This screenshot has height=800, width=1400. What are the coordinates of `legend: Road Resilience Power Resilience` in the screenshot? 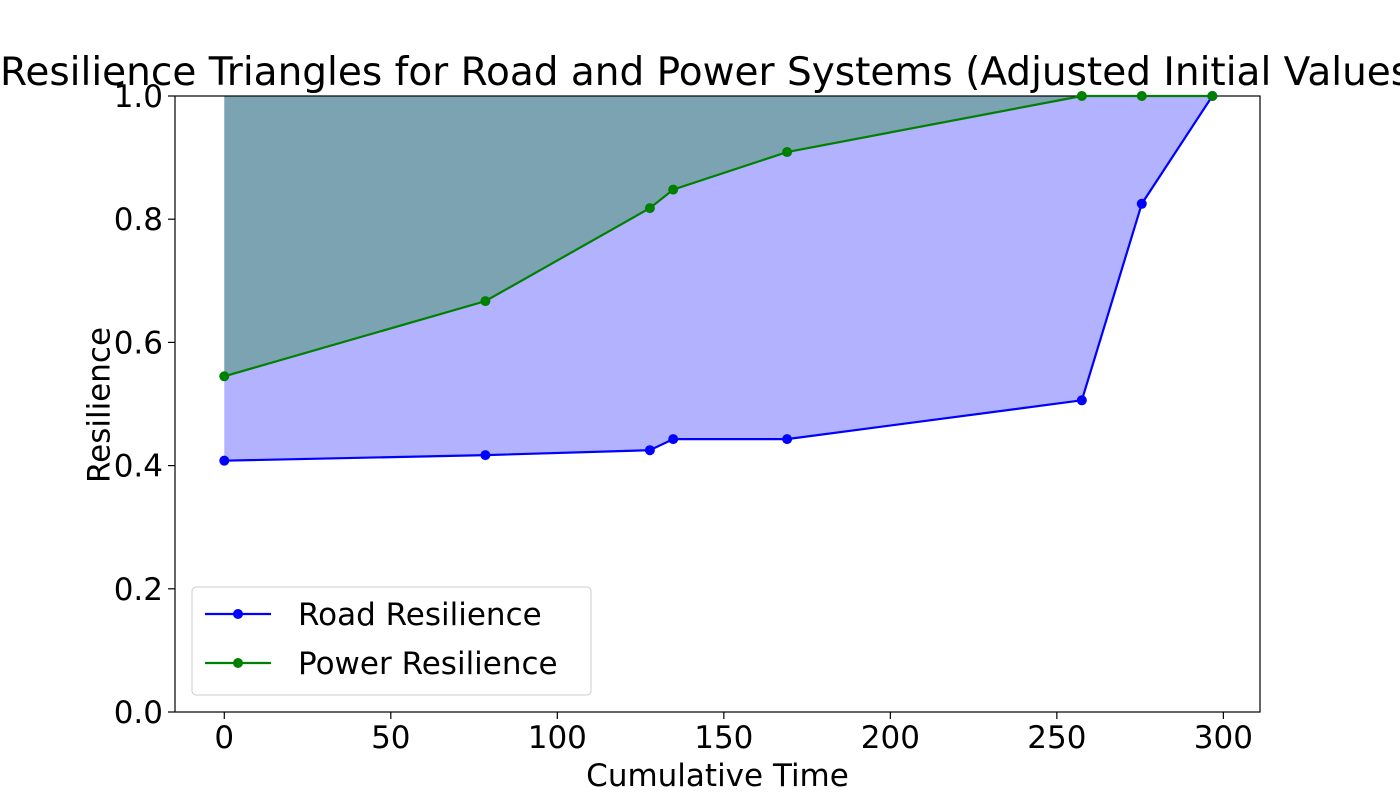 It's located at (391, 641).